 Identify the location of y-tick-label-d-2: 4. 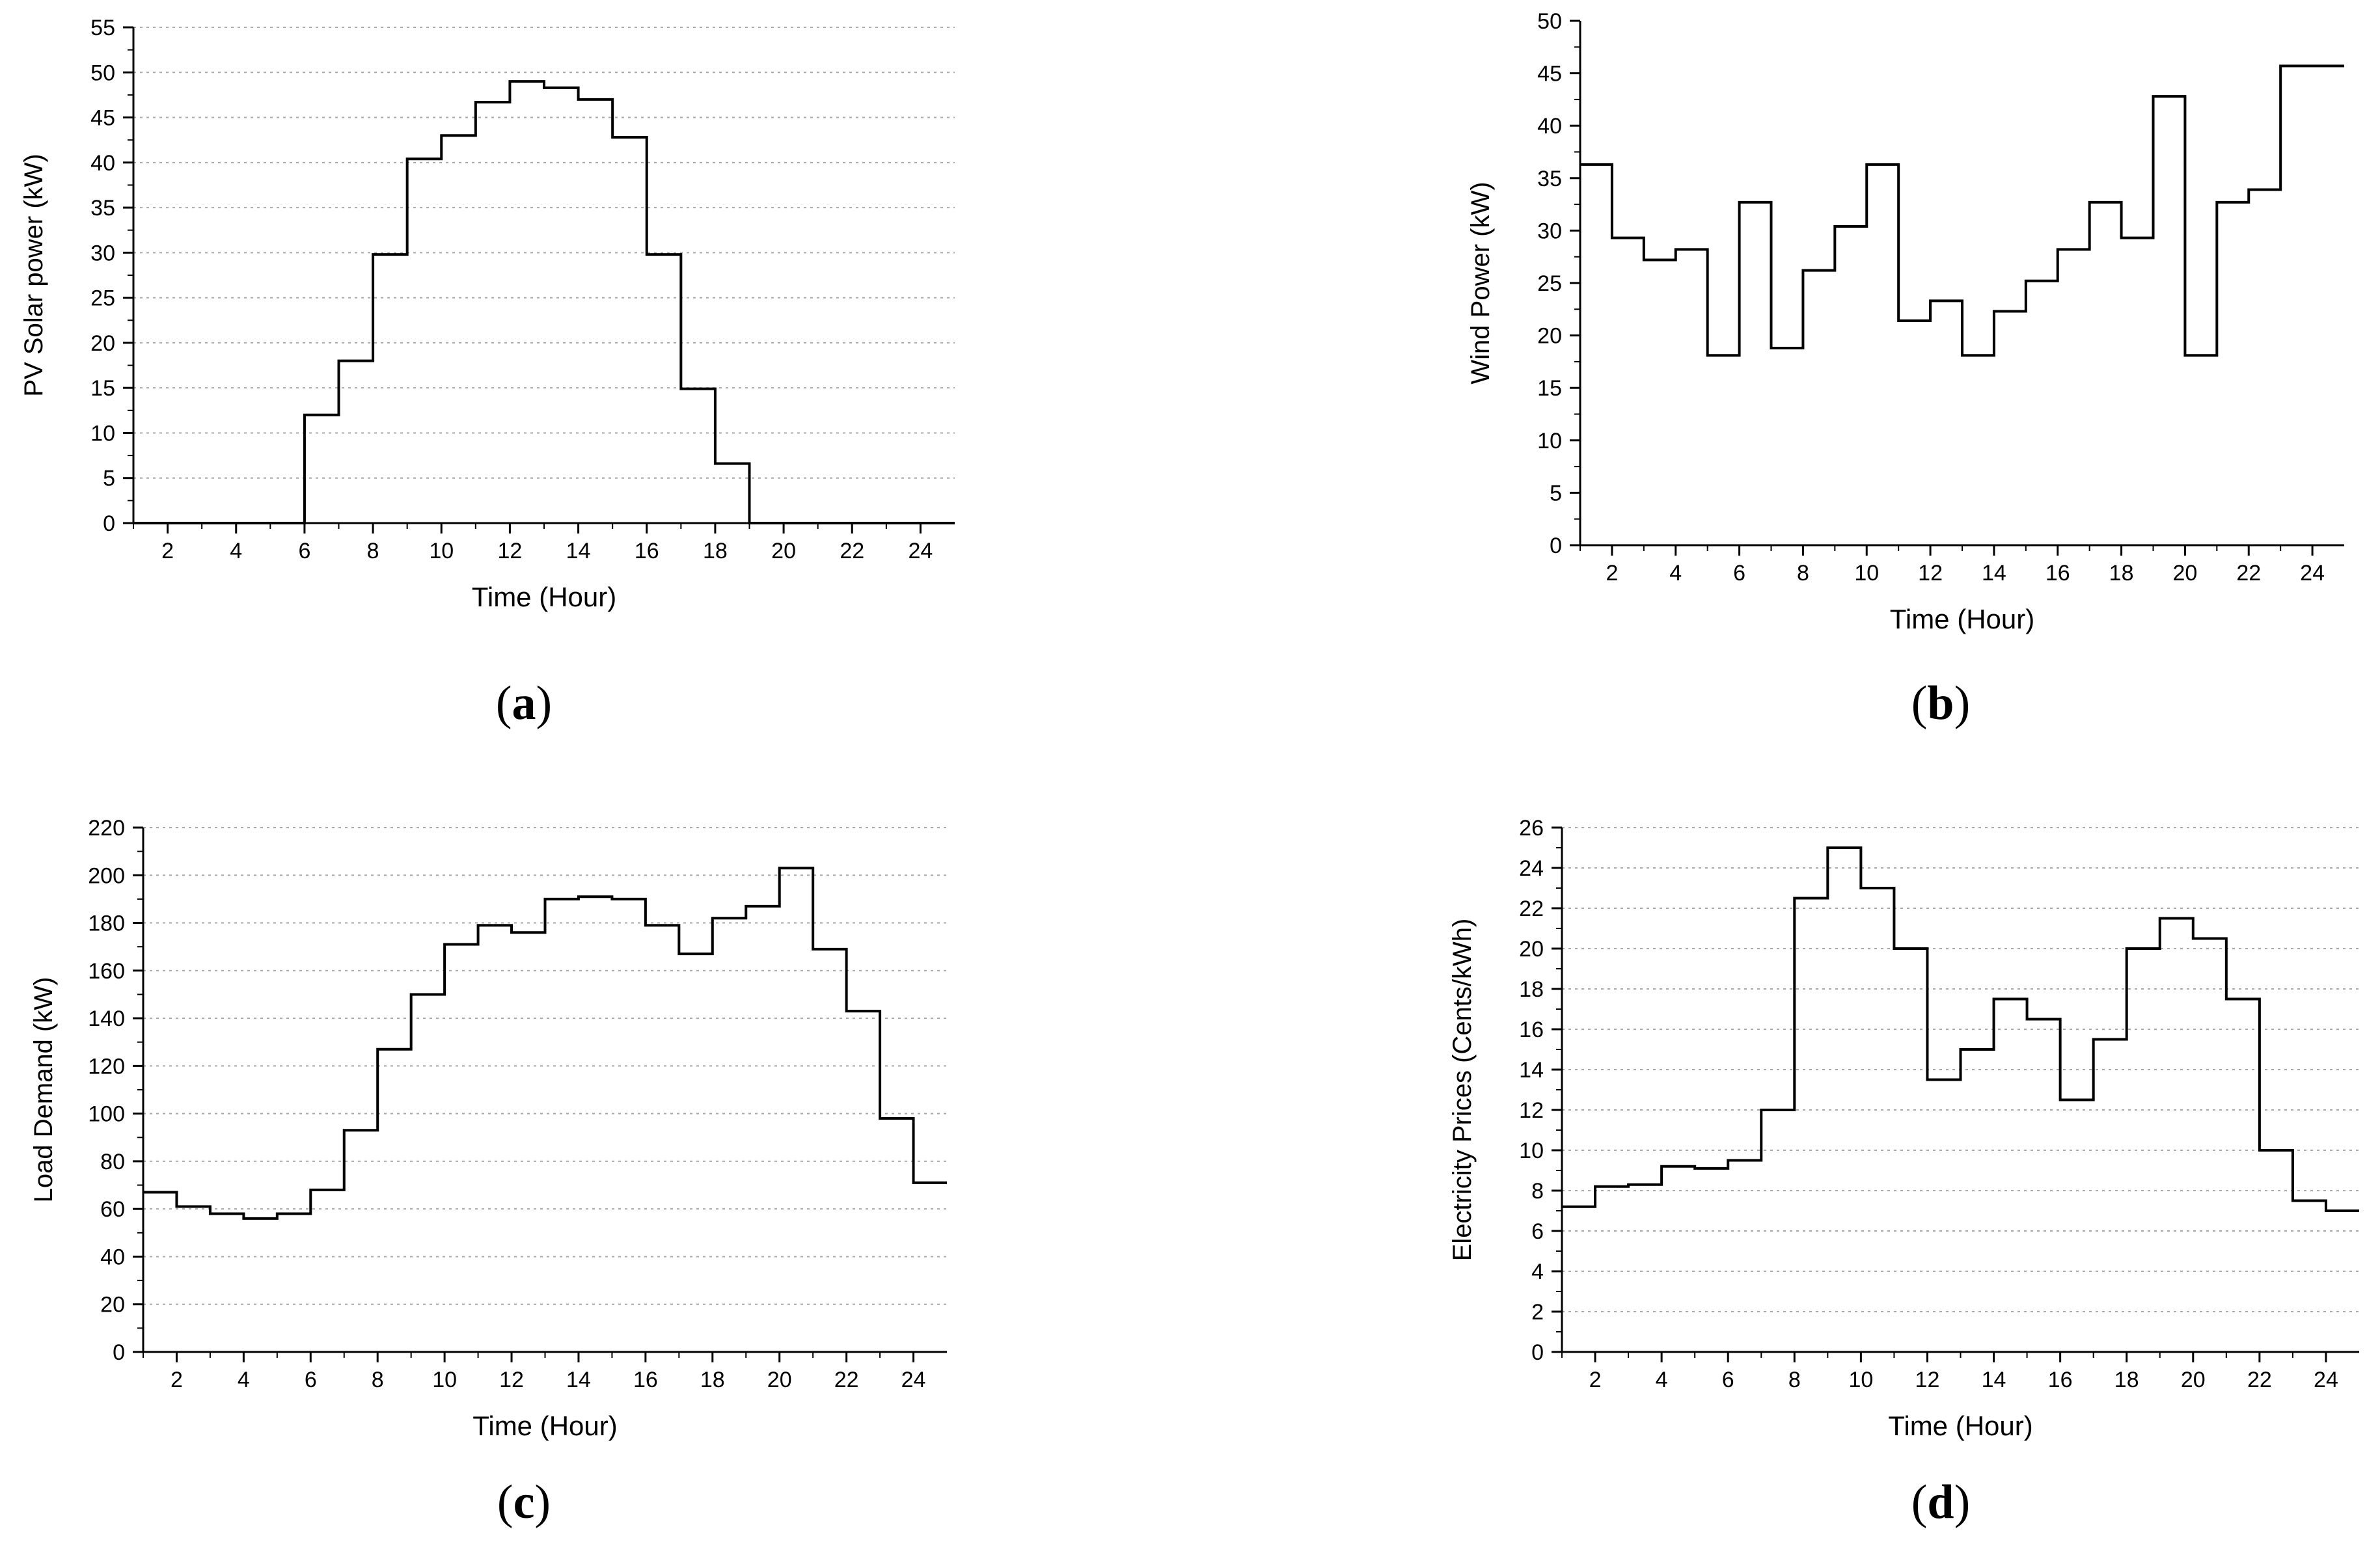
(1537, 1272).